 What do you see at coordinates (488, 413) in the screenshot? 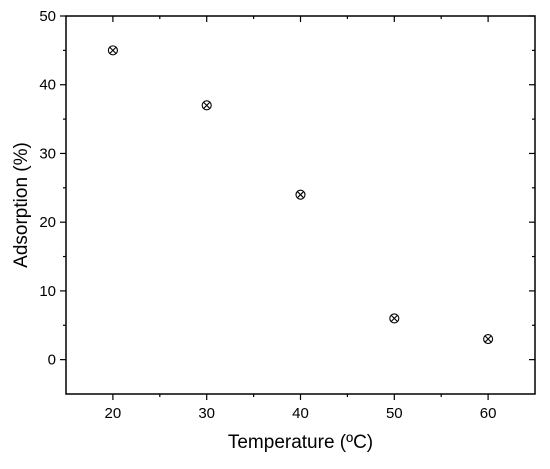
I see `x-tick-label: 60` at bounding box center [488, 413].